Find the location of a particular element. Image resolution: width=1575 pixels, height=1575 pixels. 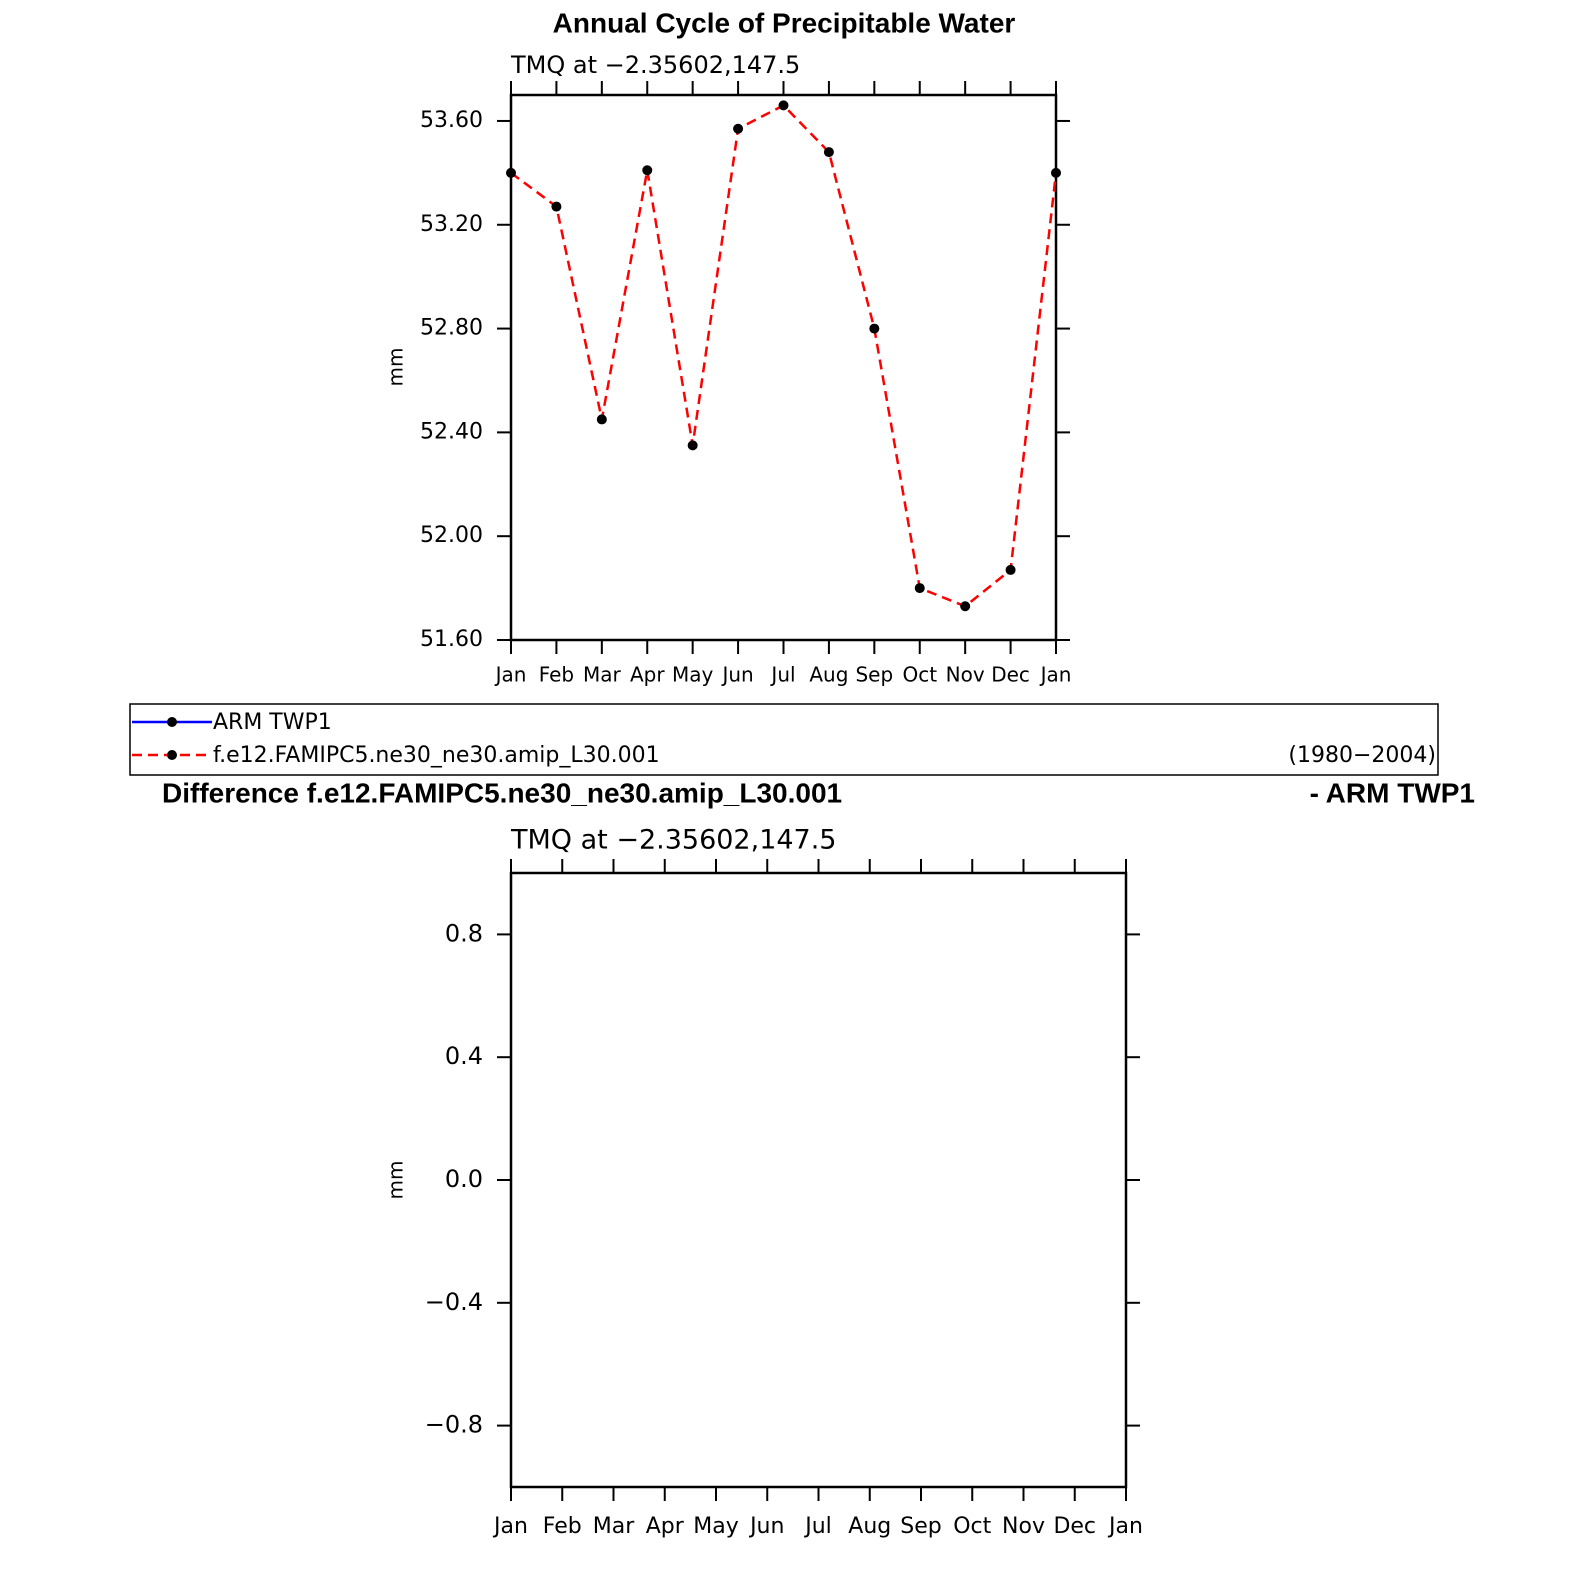

legend-note: (1980−2004) is located at coordinates (1362, 755).